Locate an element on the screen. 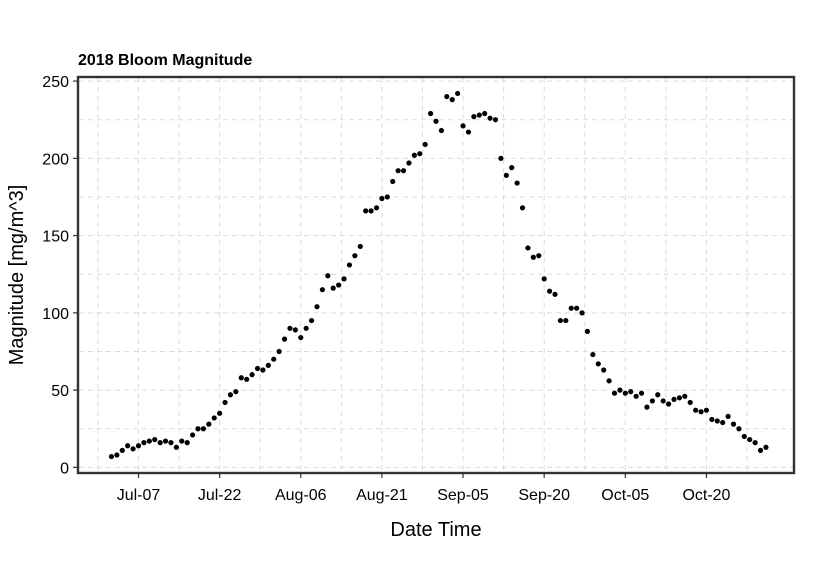 This screenshot has width=834, height=571. x-tick-label: Oct-20 is located at coordinates (706, 495).